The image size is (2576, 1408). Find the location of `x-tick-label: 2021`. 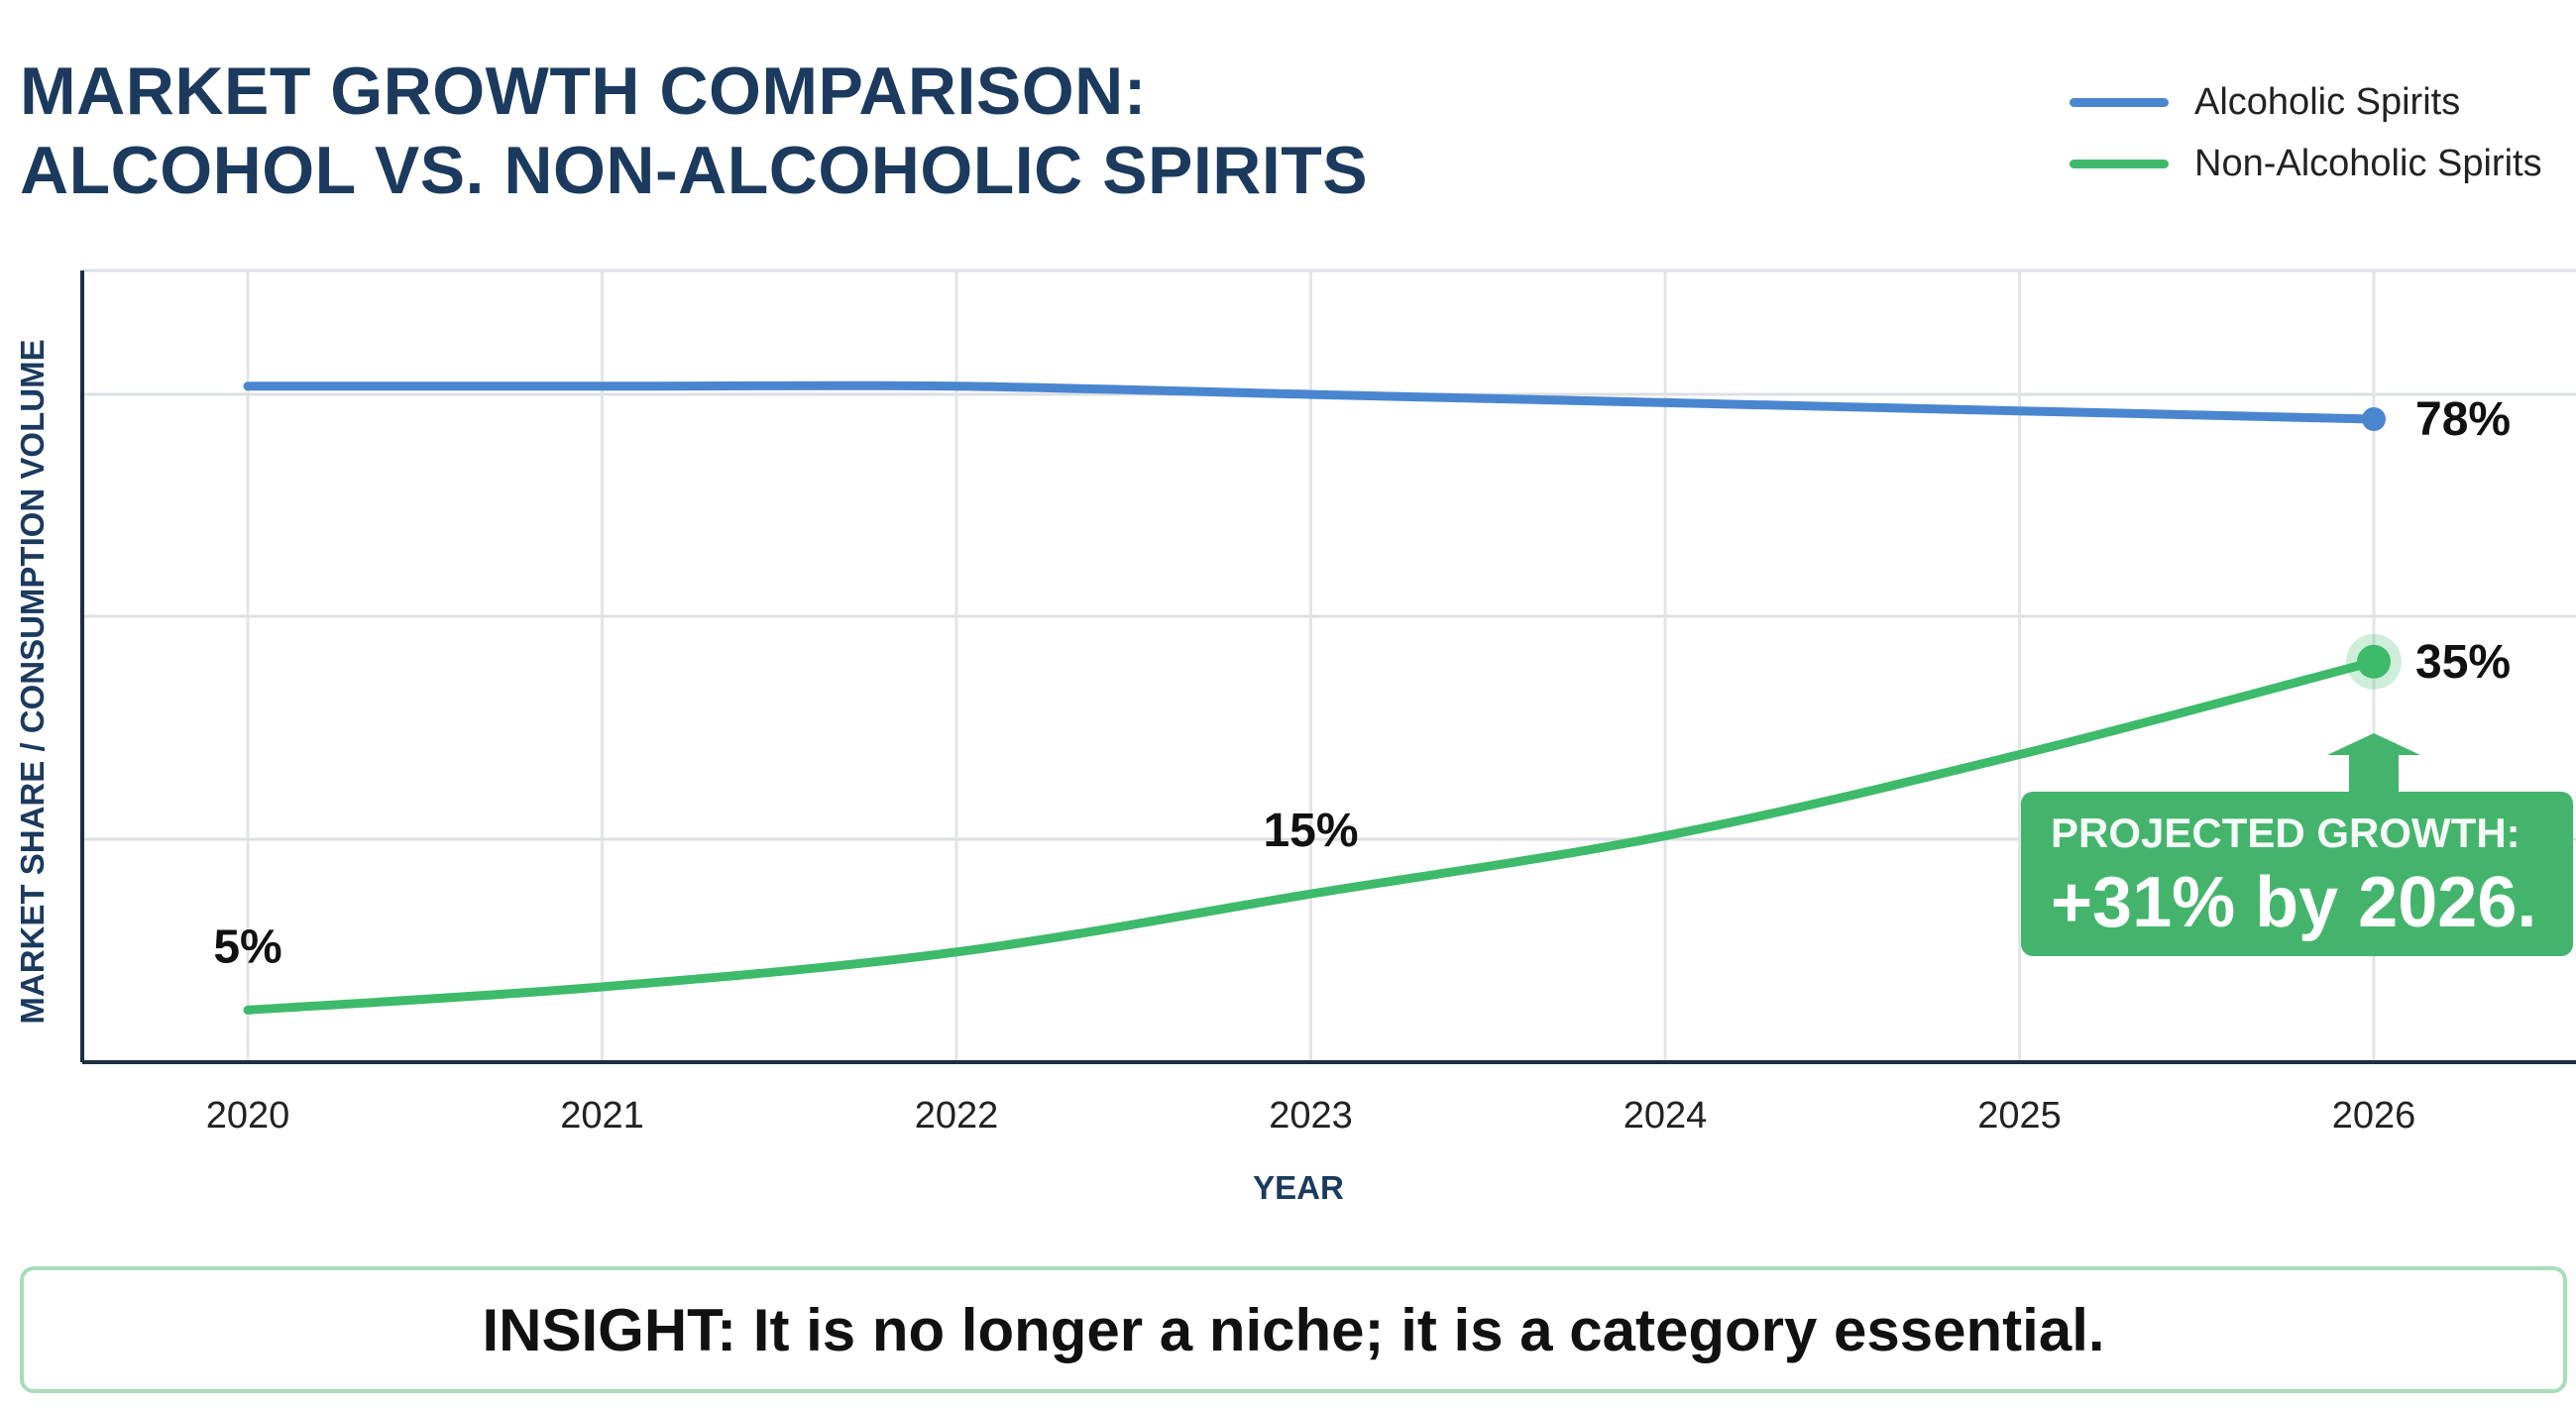

x-tick-label: 2021 is located at coordinates (602, 1116).